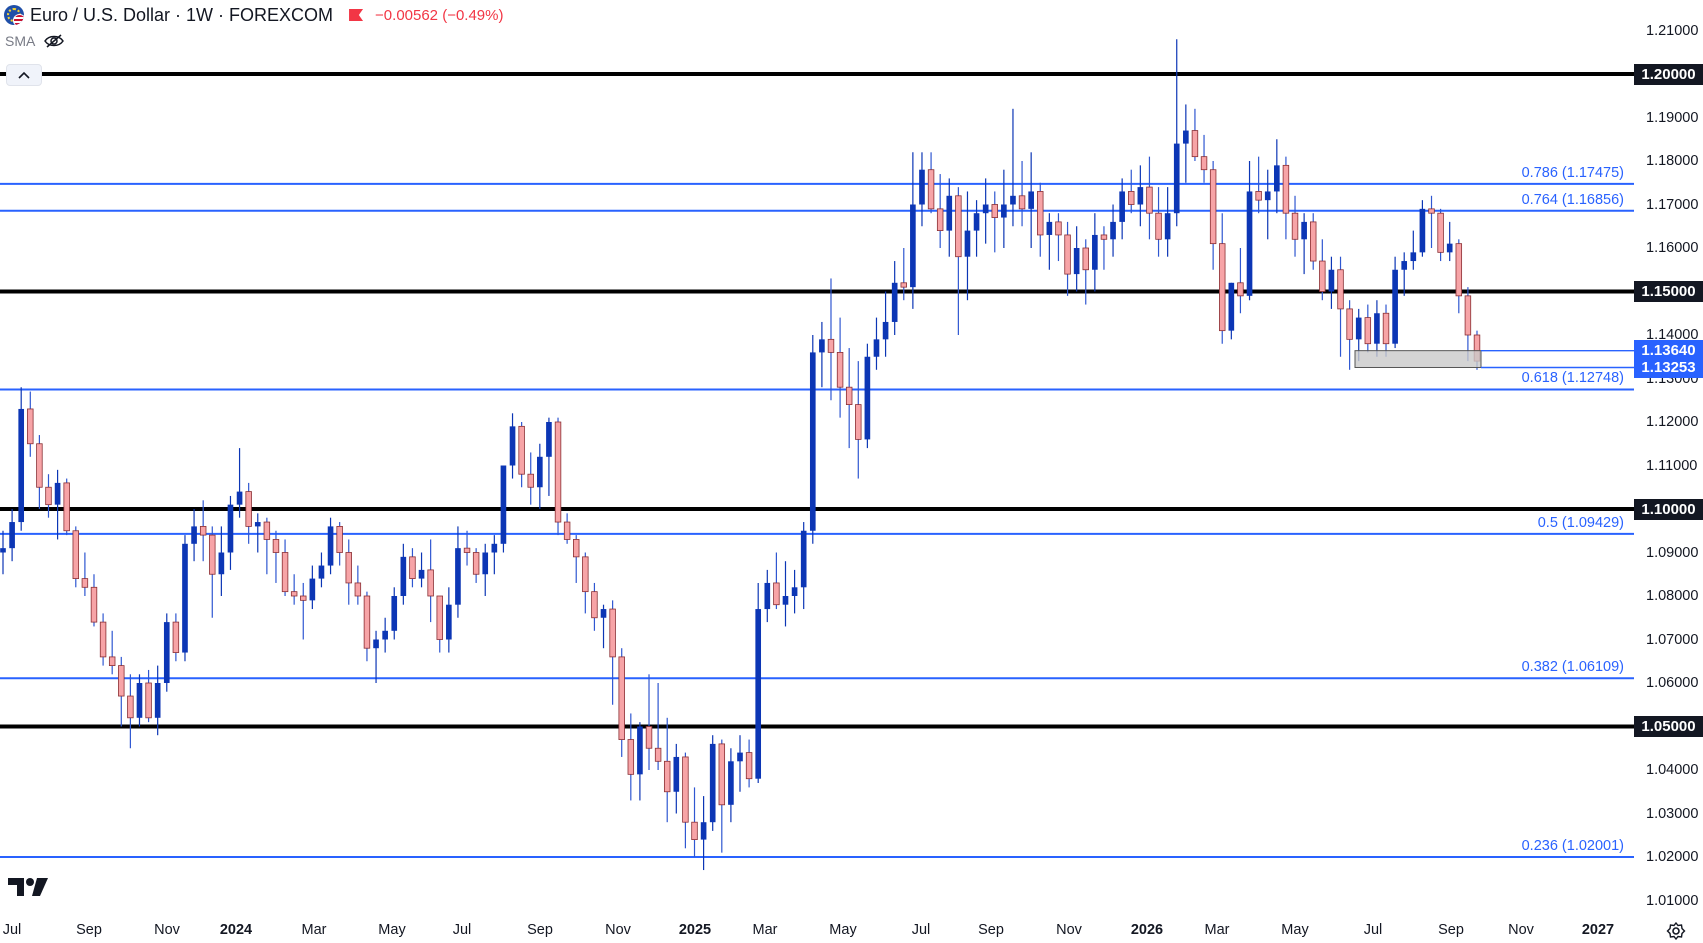  I want to click on price-tick-label: 1.19000, so click(1672, 117).